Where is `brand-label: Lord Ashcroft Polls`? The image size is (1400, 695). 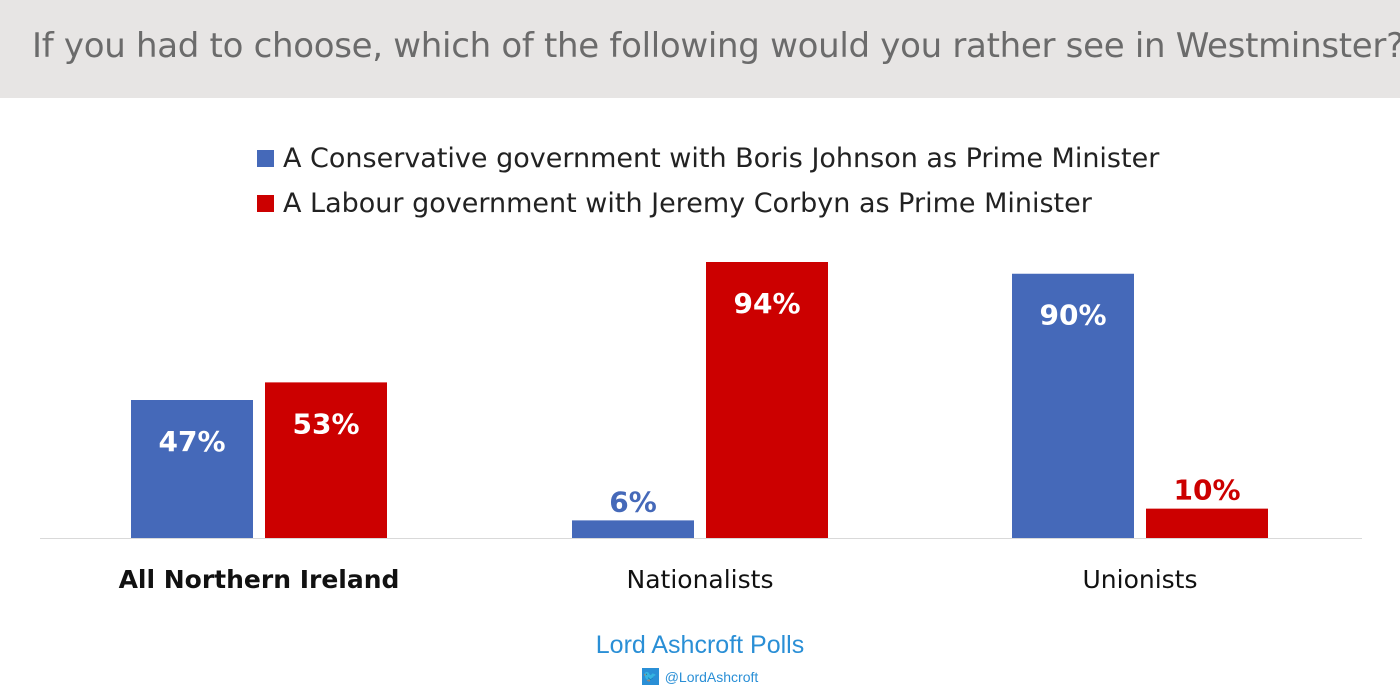 brand-label: Lord Ashcroft Polls is located at coordinates (700, 645).